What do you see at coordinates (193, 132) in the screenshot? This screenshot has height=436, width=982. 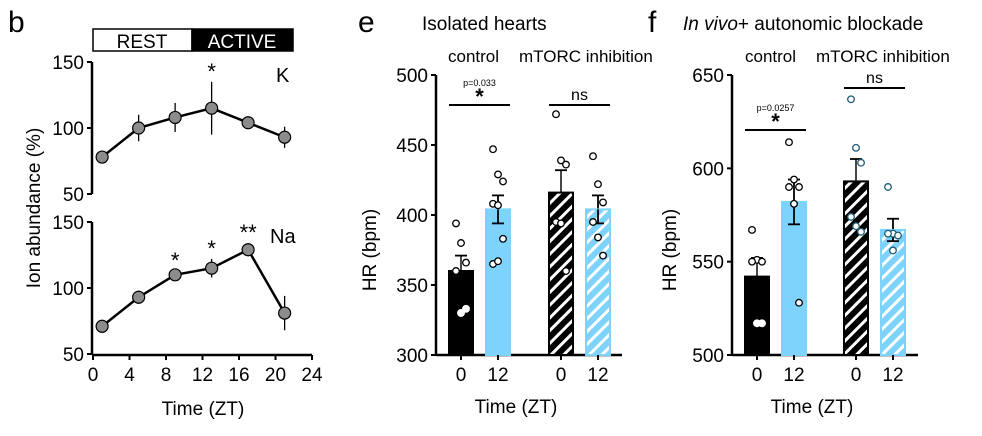 I see `series-line-k` at bounding box center [193, 132].